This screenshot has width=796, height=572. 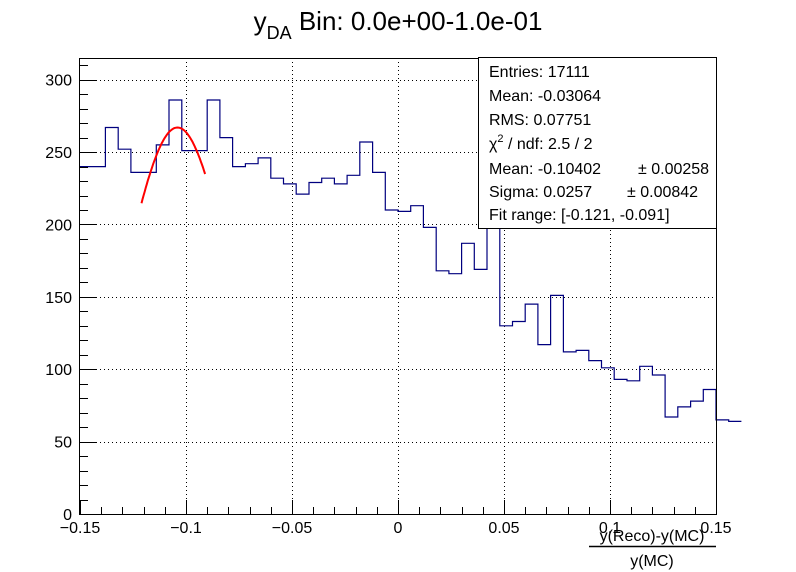 What do you see at coordinates (63, 443) in the screenshot?
I see `y-tick-label: 50` at bounding box center [63, 443].